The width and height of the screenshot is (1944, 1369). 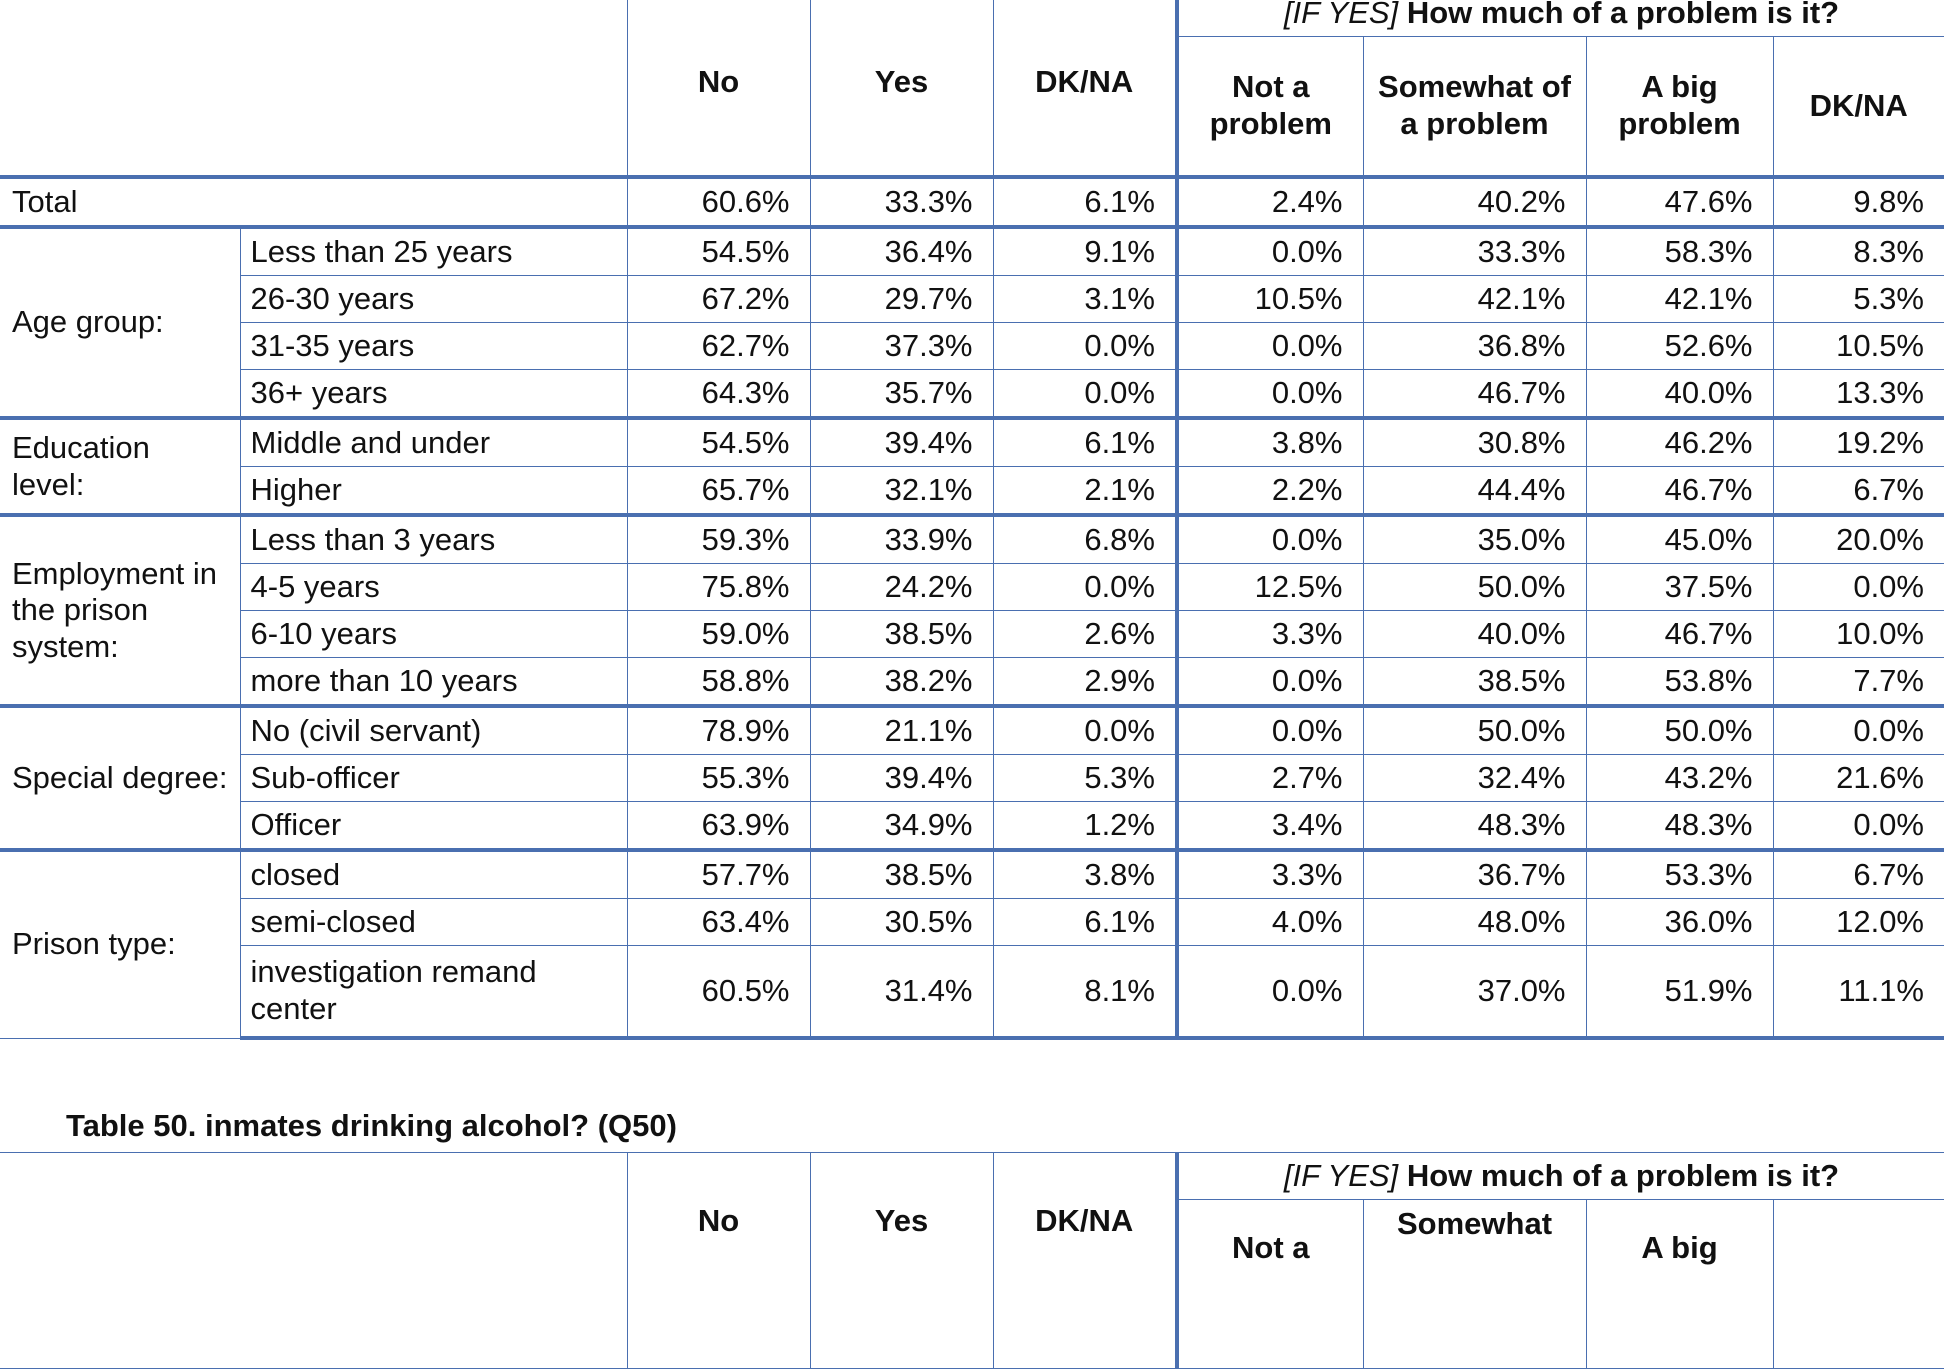 What do you see at coordinates (1679, 587) in the screenshot?
I see `value-cell: 37.5%` at bounding box center [1679, 587].